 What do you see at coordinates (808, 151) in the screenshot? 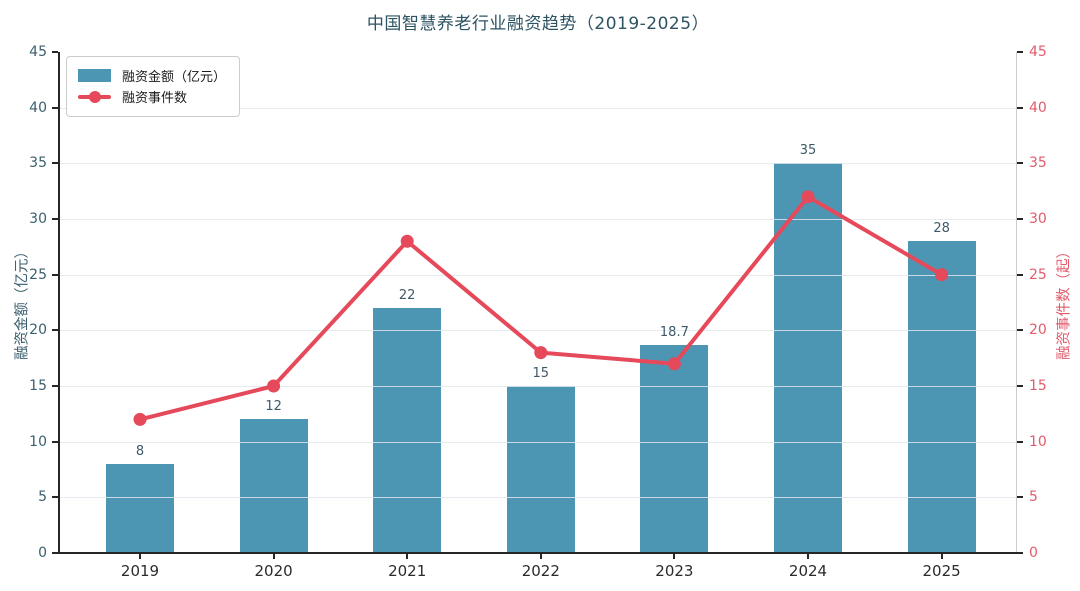
I see `bar-value-label: 35` at bounding box center [808, 151].